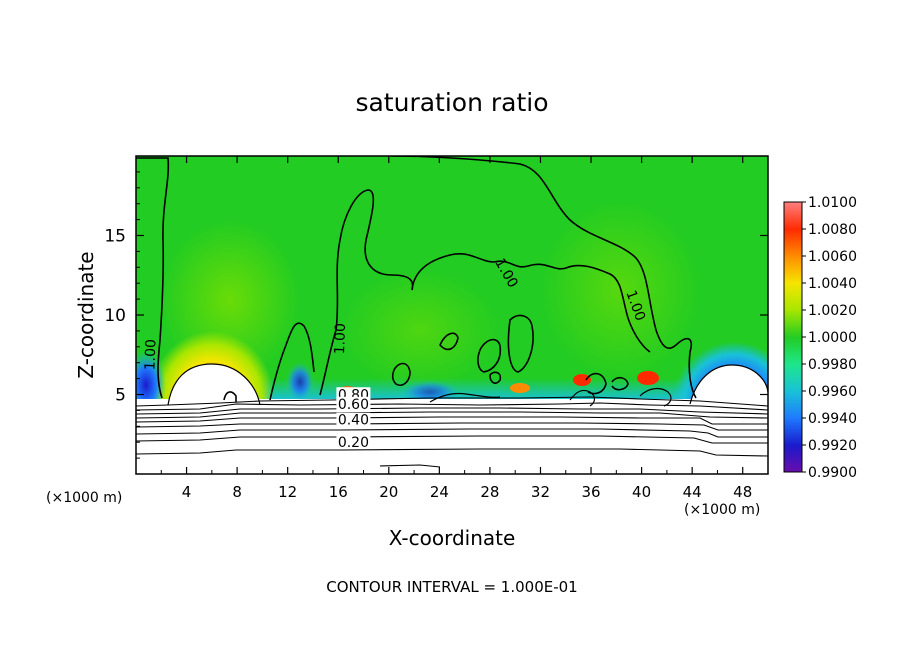 The width and height of the screenshot is (904, 654). Describe the element at coordinates (832, 230) in the screenshot. I see `colorbar-label: 1.0080` at that location.